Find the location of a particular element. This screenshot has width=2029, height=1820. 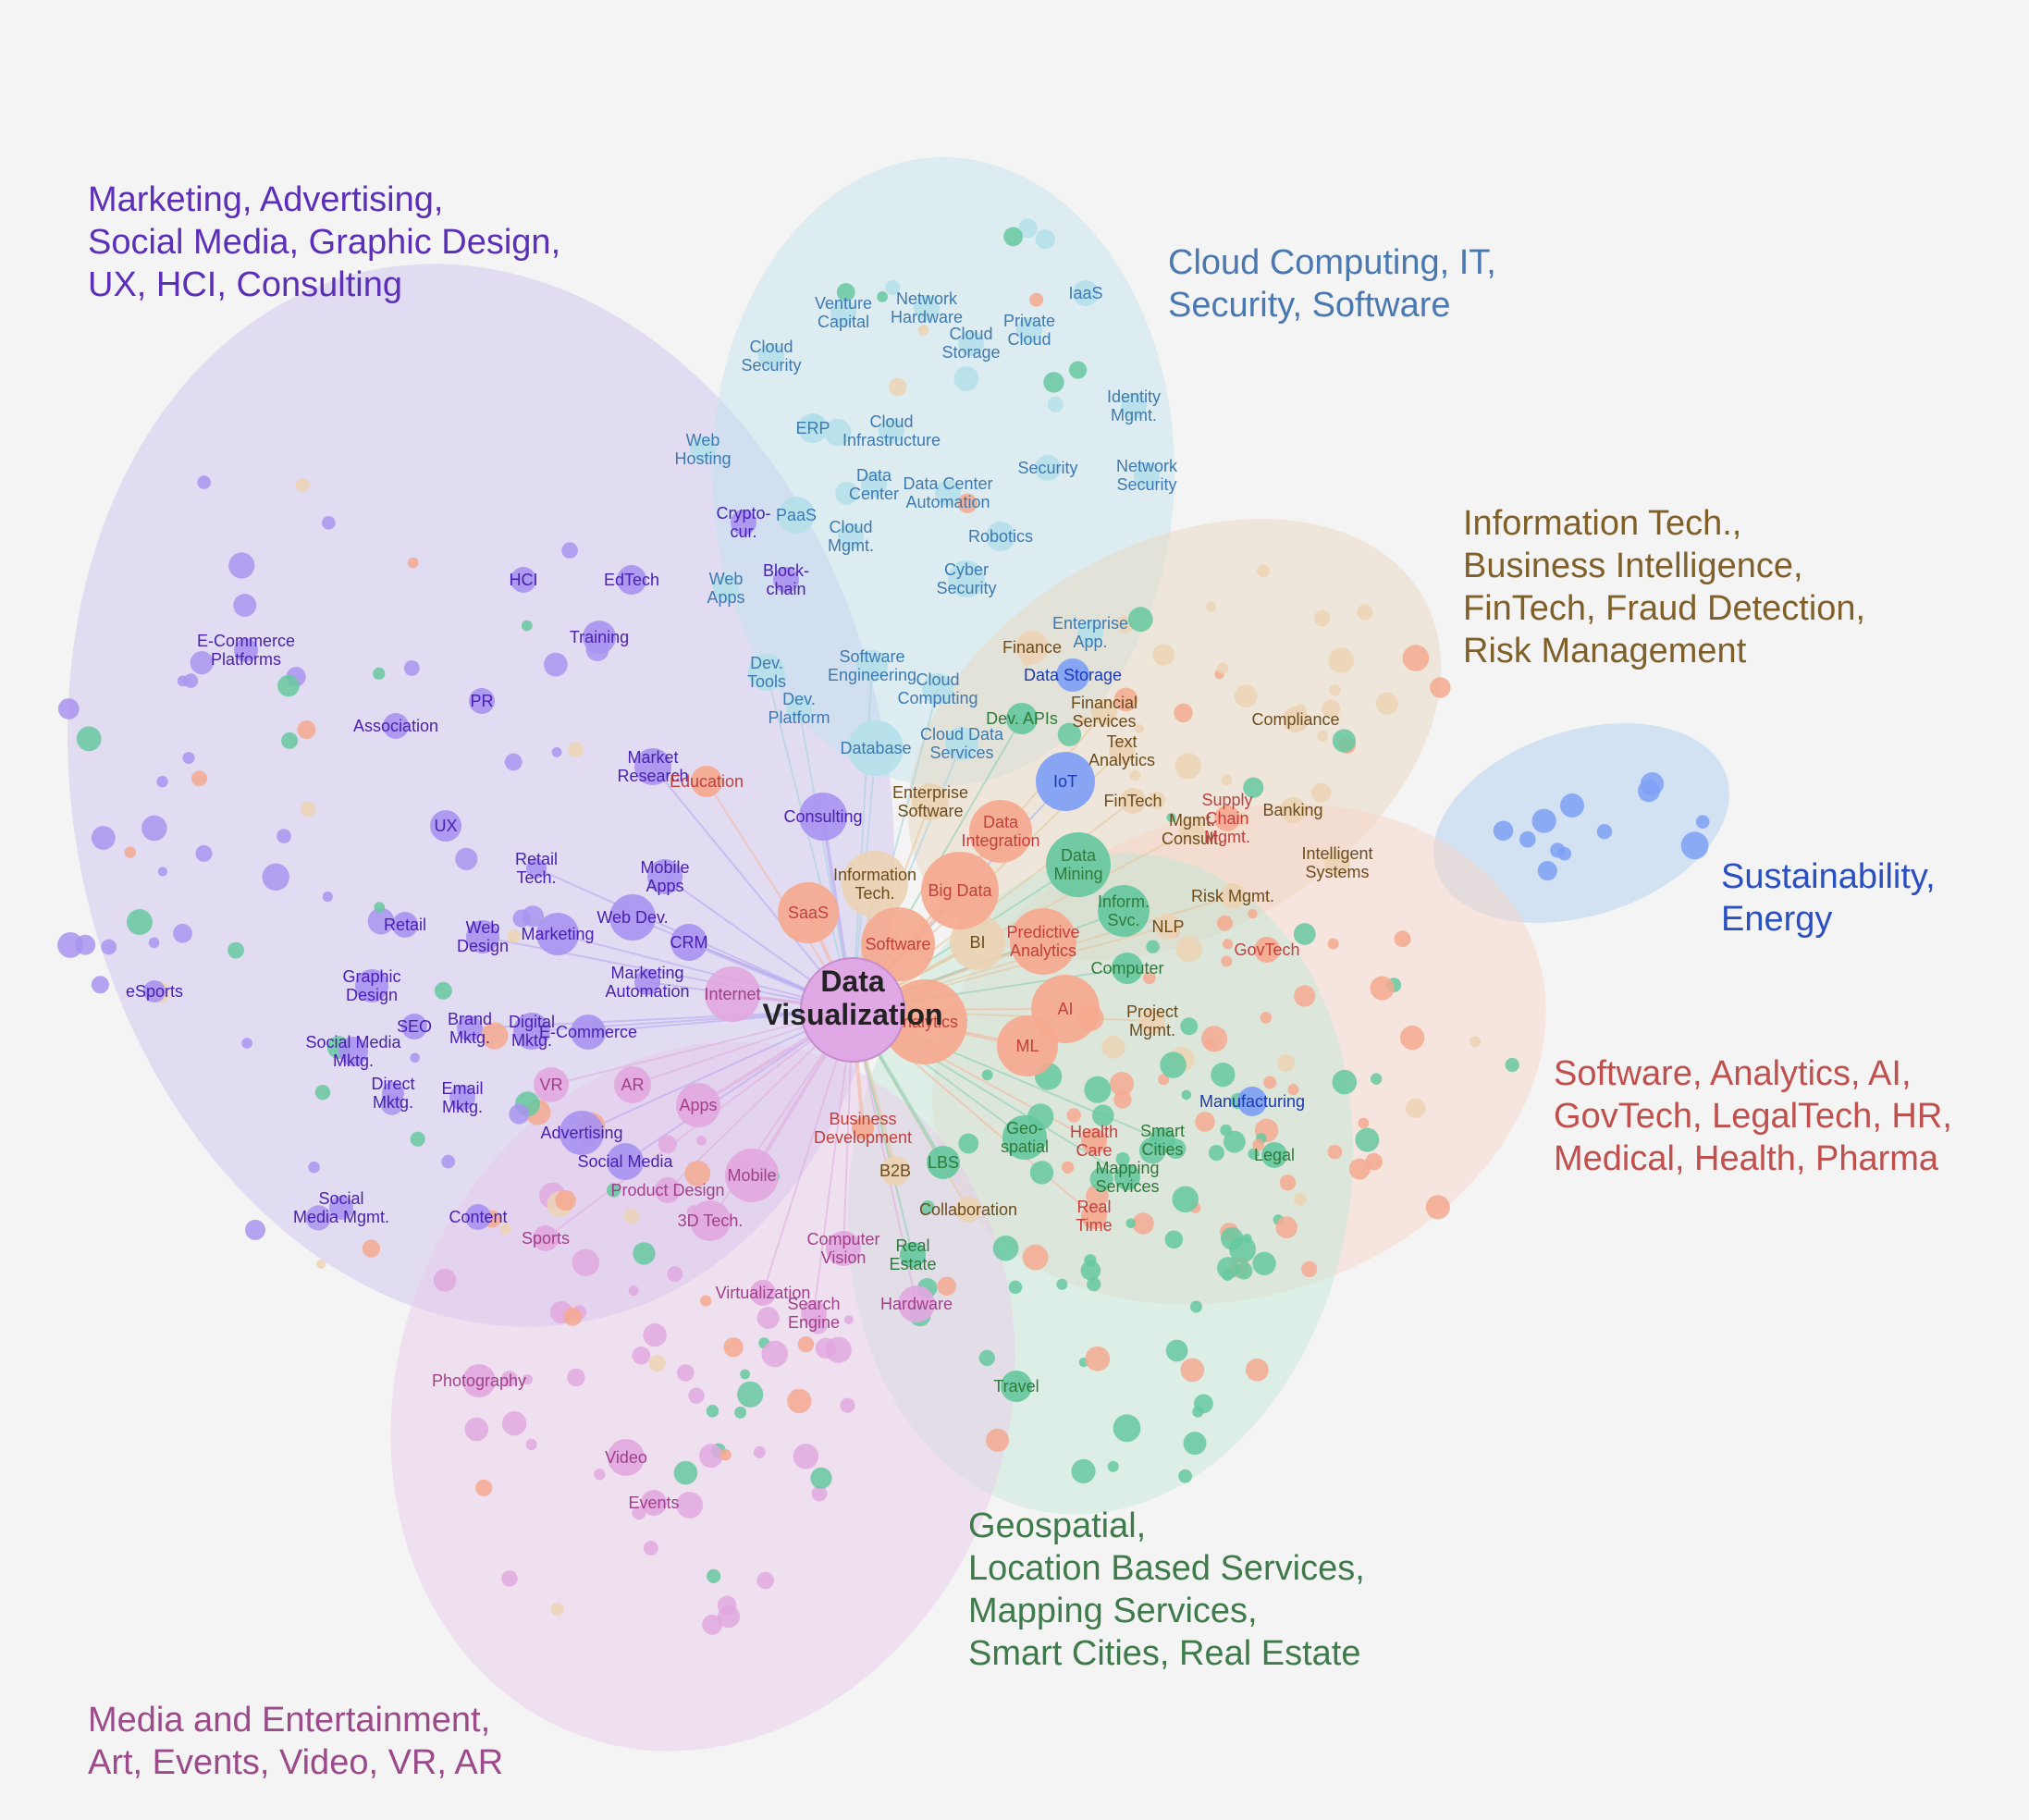

node-dev-platform: Dev.Platform is located at coordinates (799, 708).